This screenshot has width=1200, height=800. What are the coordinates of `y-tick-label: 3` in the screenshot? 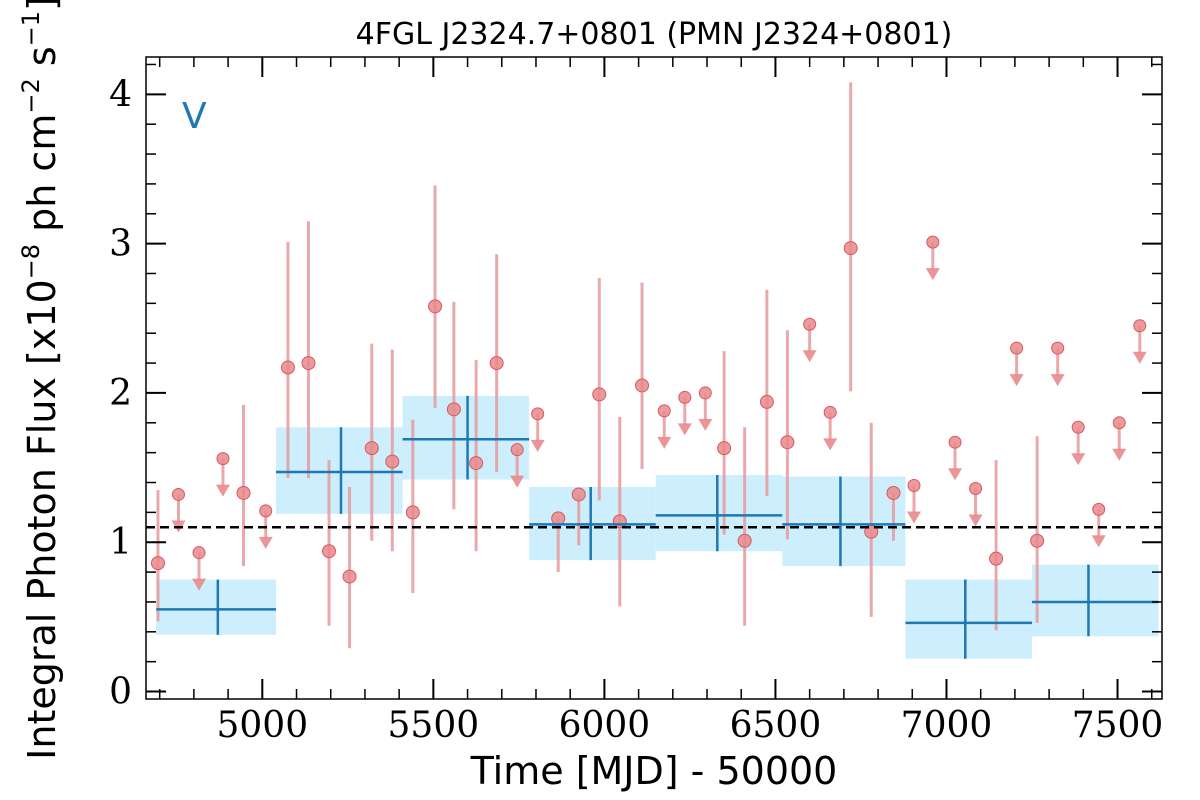 It's located at (120, 244).